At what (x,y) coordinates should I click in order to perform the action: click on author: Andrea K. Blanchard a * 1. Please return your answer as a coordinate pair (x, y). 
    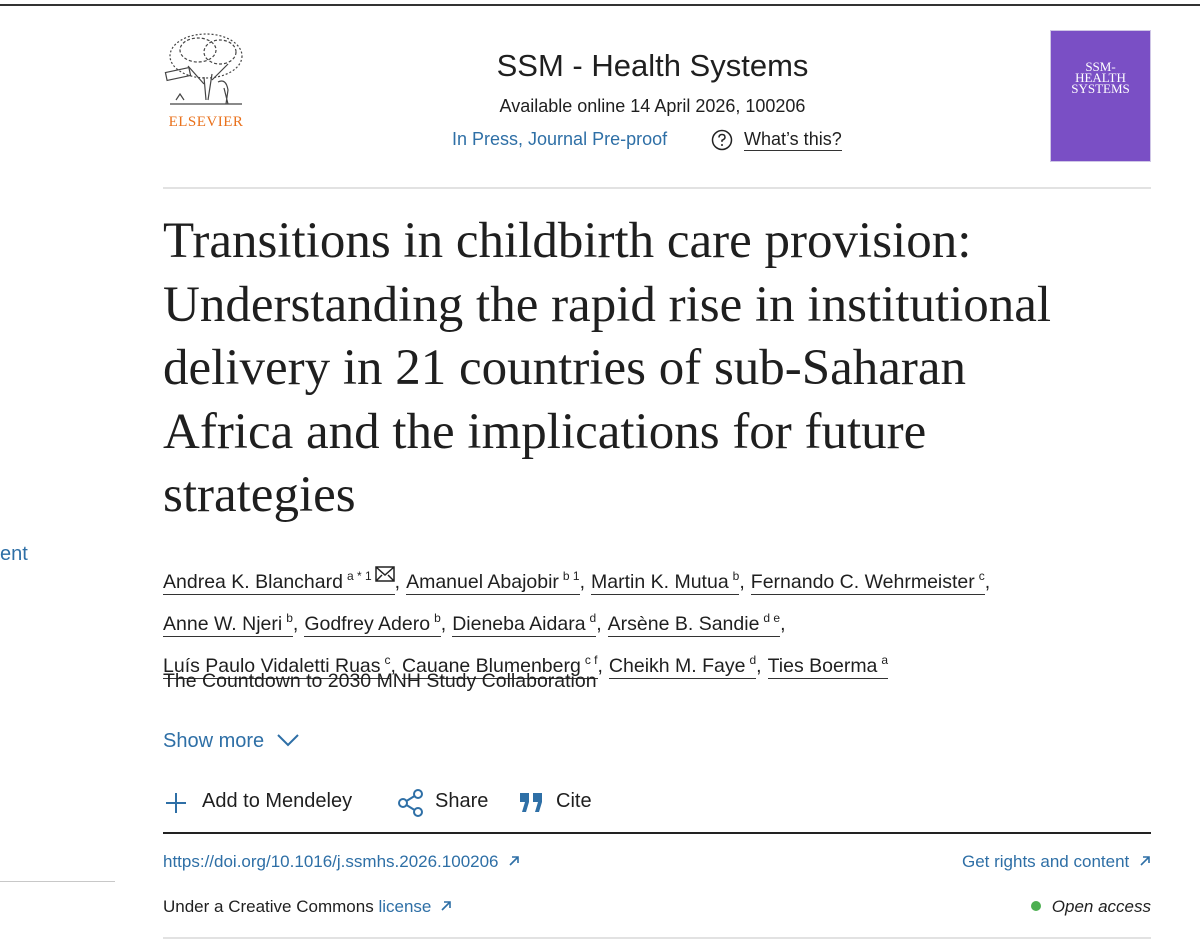
    Looking at the image, I should click on (279, 580).